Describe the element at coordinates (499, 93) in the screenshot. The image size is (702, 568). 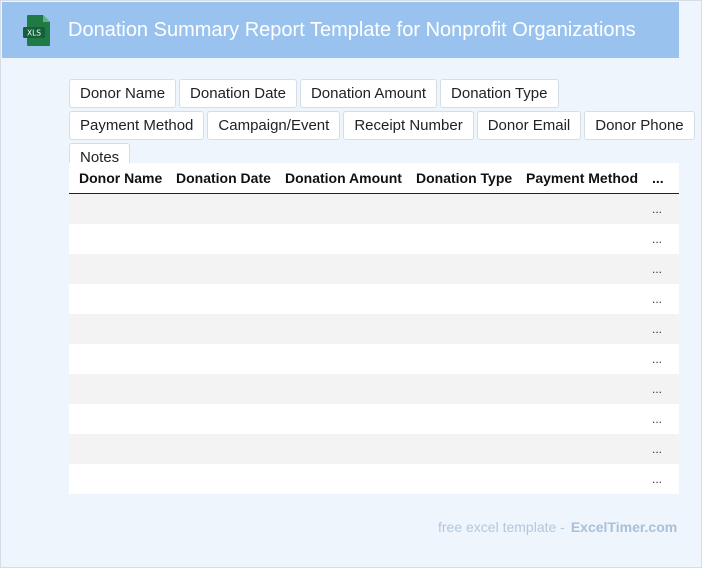
I see `field-chip-donation-type: Donation Type` at that location.